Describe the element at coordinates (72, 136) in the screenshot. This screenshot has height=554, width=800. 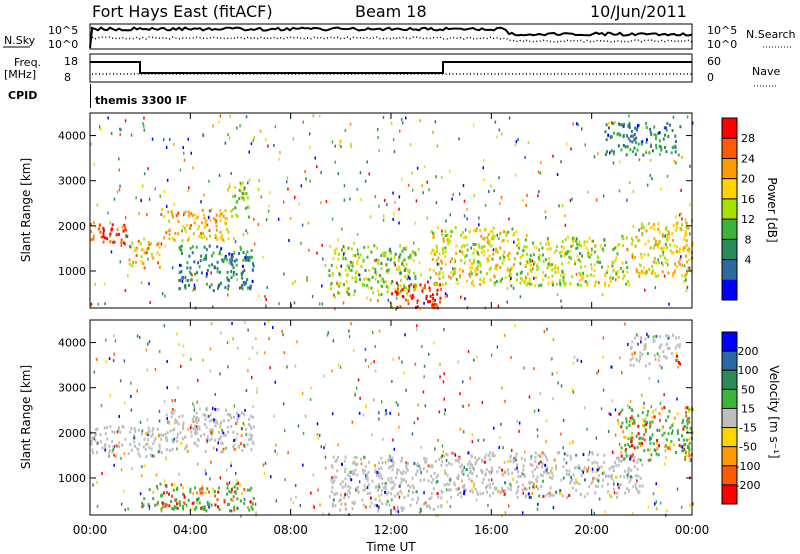
I see `y-tick-label: 4000` at that location.